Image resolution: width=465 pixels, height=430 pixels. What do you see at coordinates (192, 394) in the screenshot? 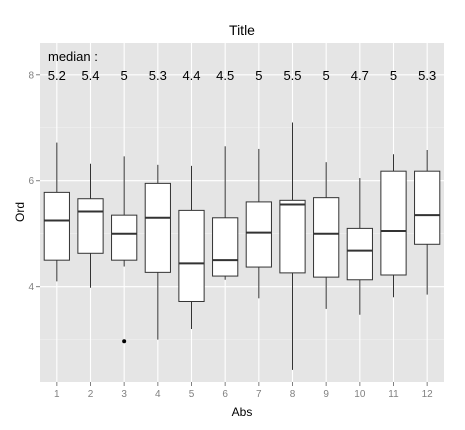
I see `x-tick-label: 5` at bounding box center [192, 394].